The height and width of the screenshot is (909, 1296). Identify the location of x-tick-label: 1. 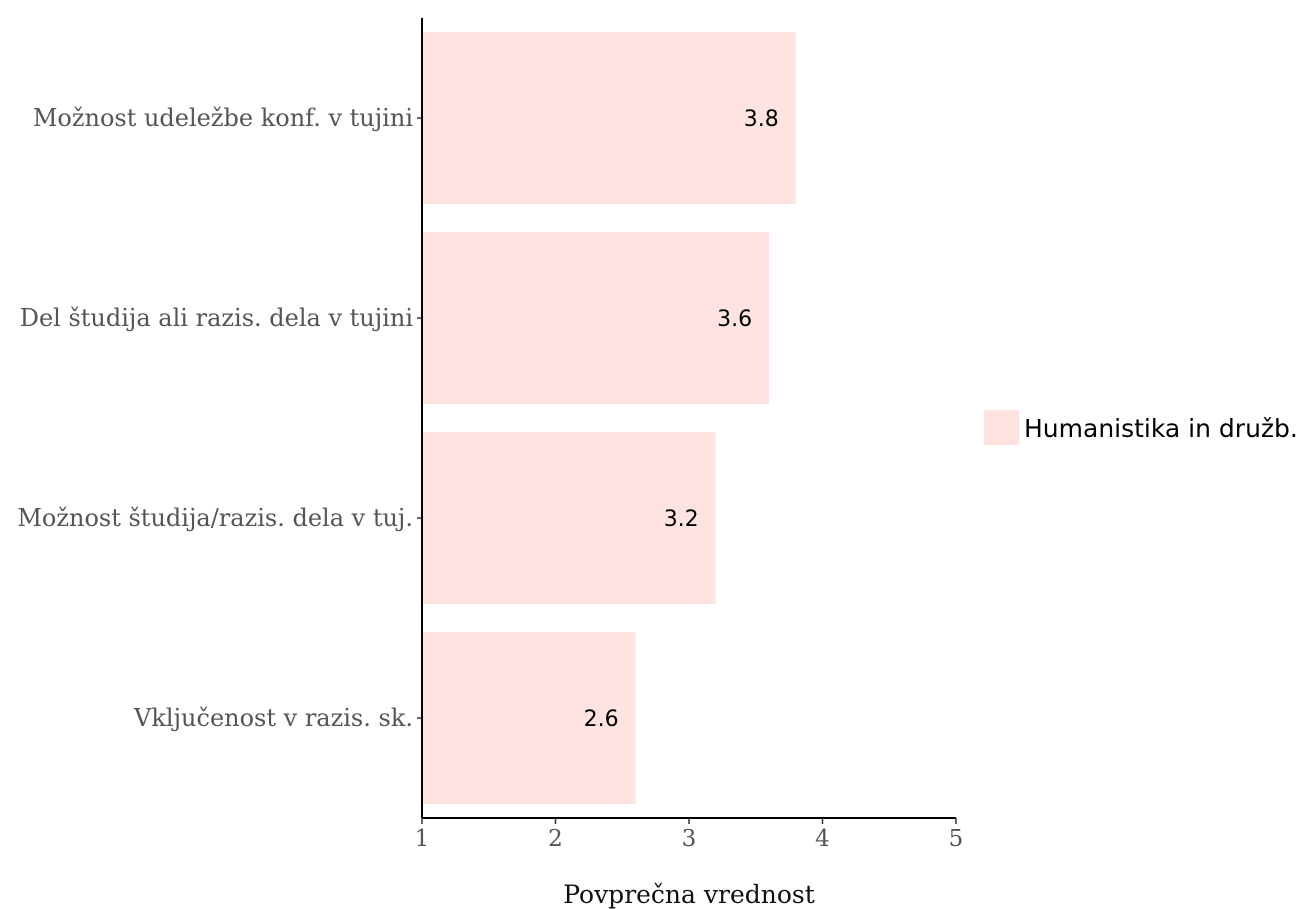
(422, 839).